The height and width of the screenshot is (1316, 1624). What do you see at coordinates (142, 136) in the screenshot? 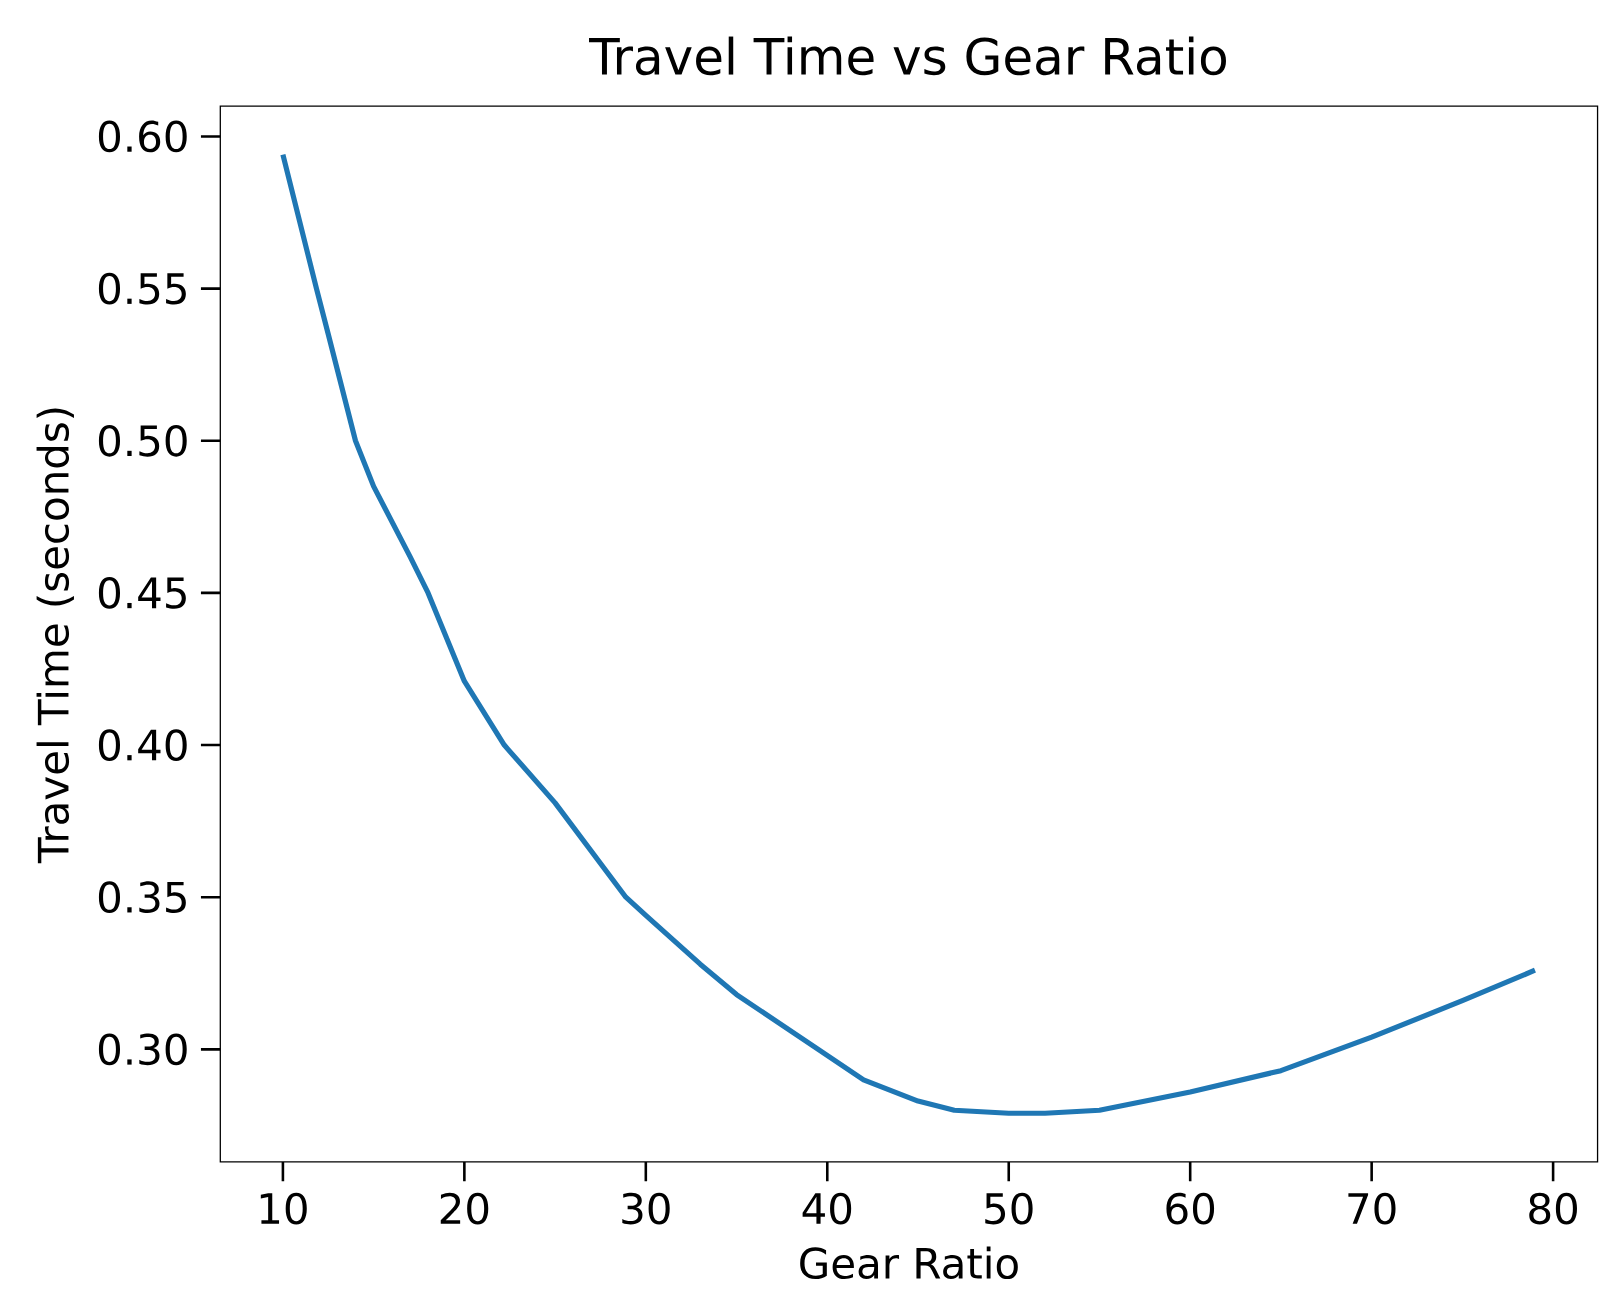
I see `y-tick-label: 0.60` at bounding box center [142, 136].